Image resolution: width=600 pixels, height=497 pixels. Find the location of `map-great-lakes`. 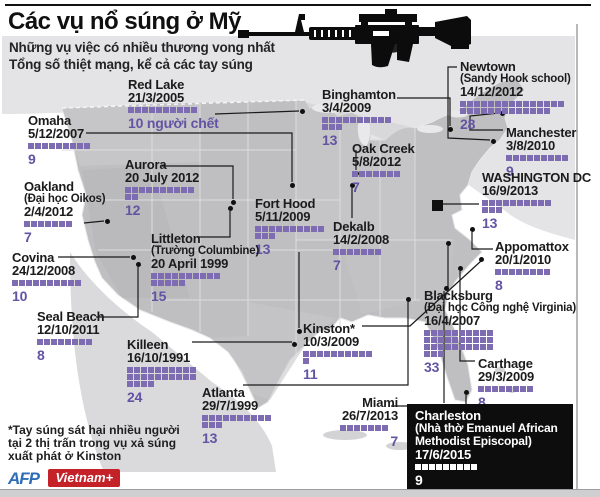

map-great-lakes is located at coordinates (390, 124).